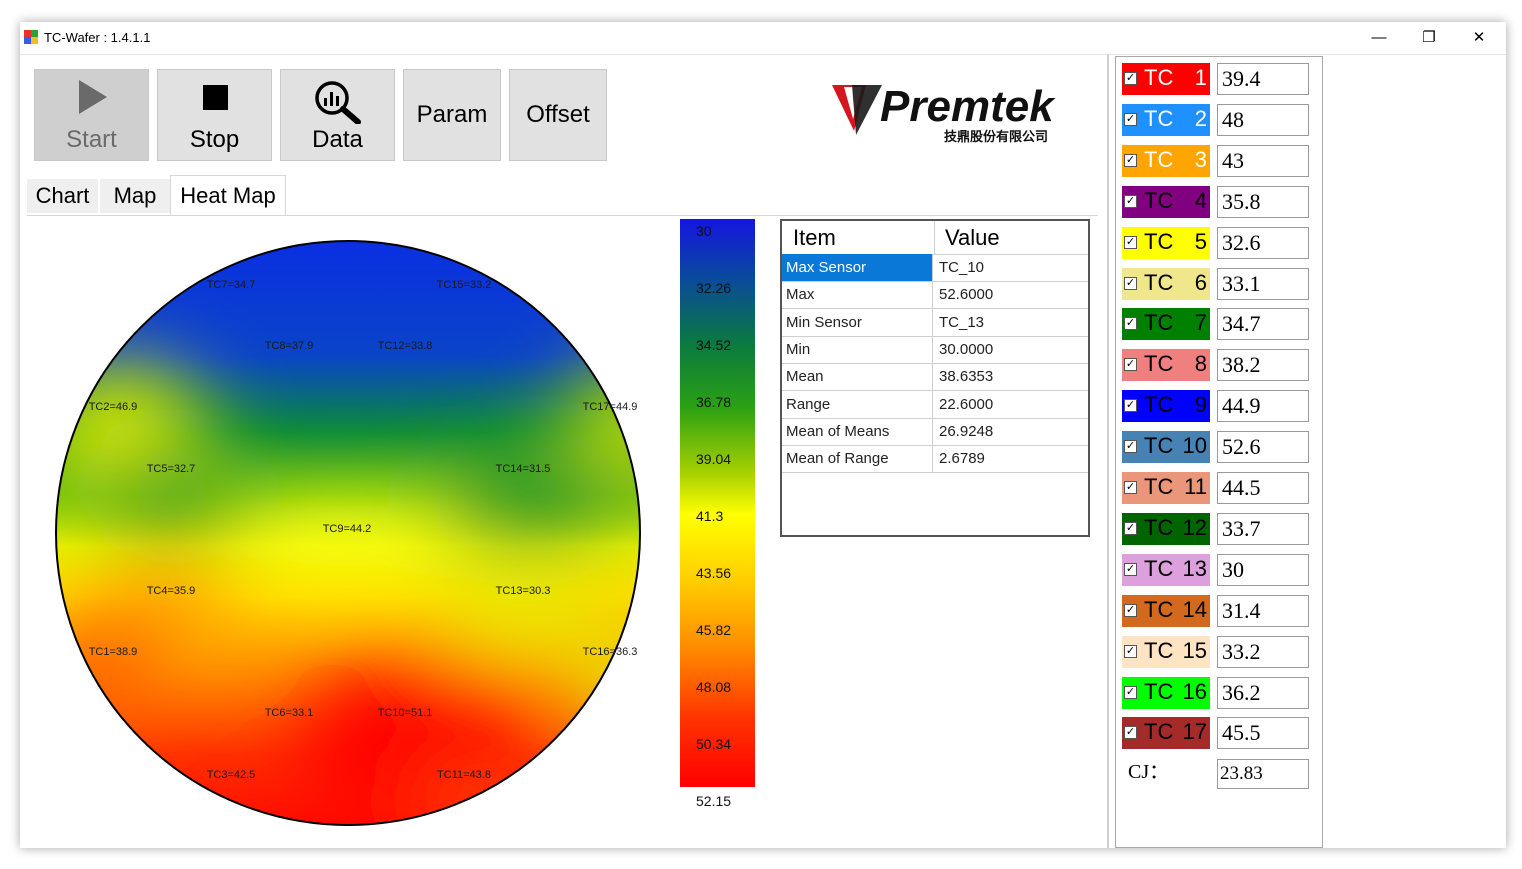 This screenshot has width=1522, height=869. I want to click on tc-channel-value-field: 44.5, so click(1263, 488).